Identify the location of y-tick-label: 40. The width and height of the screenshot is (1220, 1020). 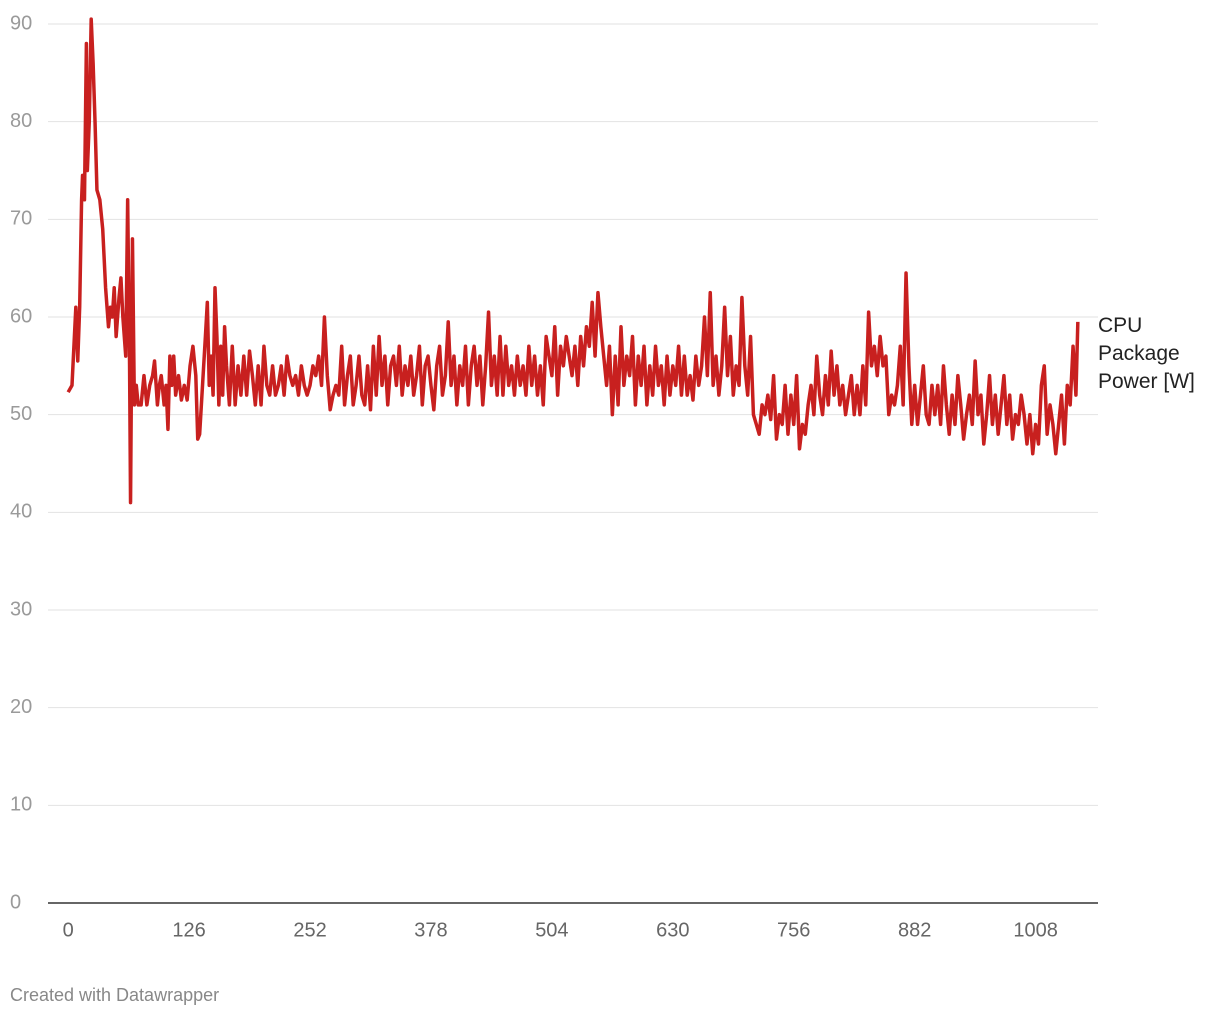
(21, 512).